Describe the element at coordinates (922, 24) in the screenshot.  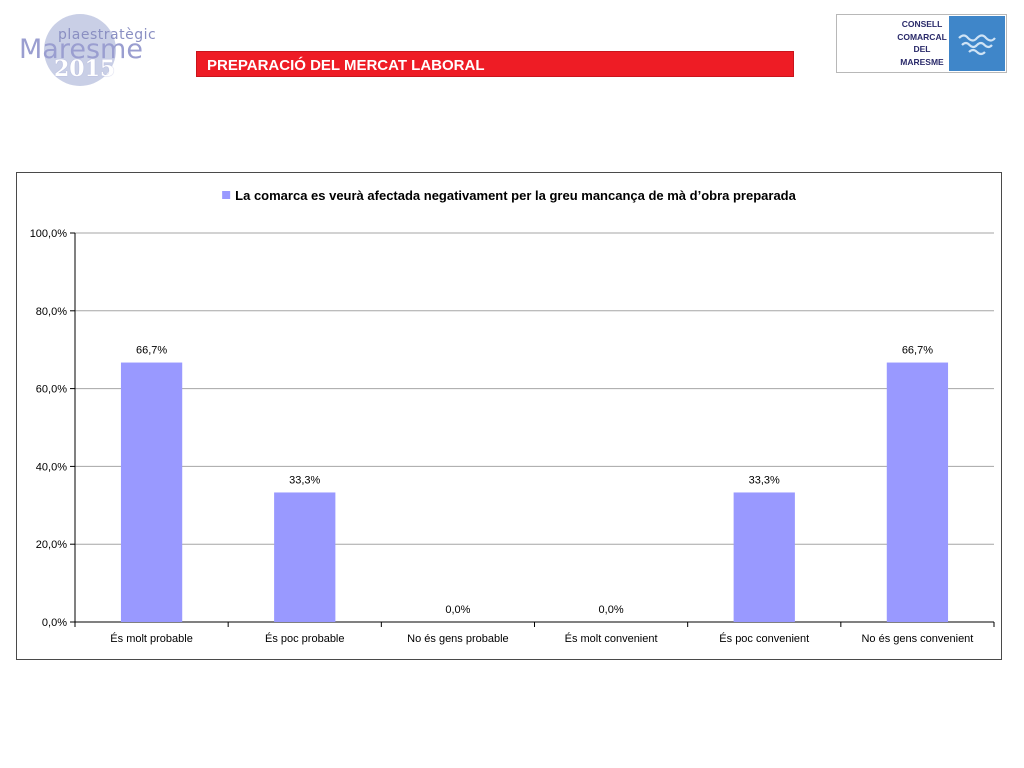
I see `consell-line: CONSELL` at that location.